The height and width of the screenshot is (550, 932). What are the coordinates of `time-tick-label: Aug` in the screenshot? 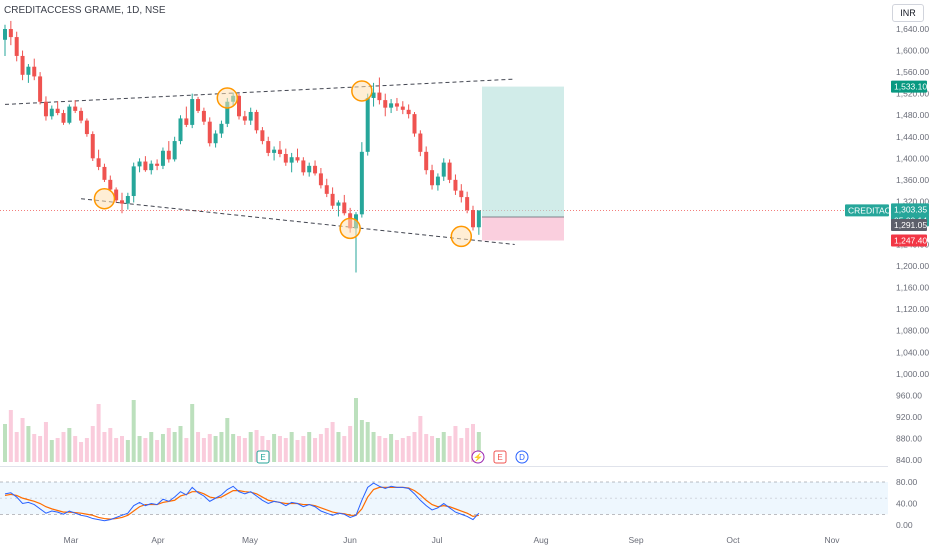 It's located at (540, 540).